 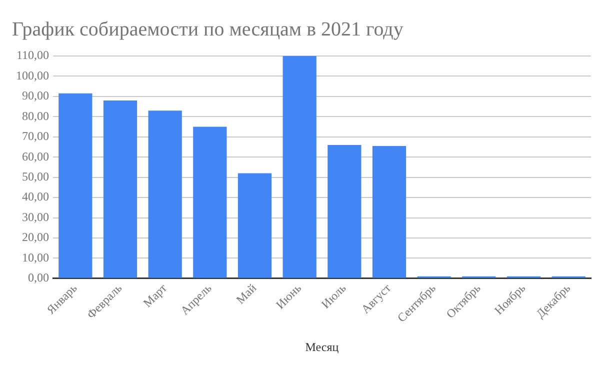 What do you see at coordinates (35, 257) in the screenshot?
I see `y-tick-label: 10,00` at bounding box center [35, 257].